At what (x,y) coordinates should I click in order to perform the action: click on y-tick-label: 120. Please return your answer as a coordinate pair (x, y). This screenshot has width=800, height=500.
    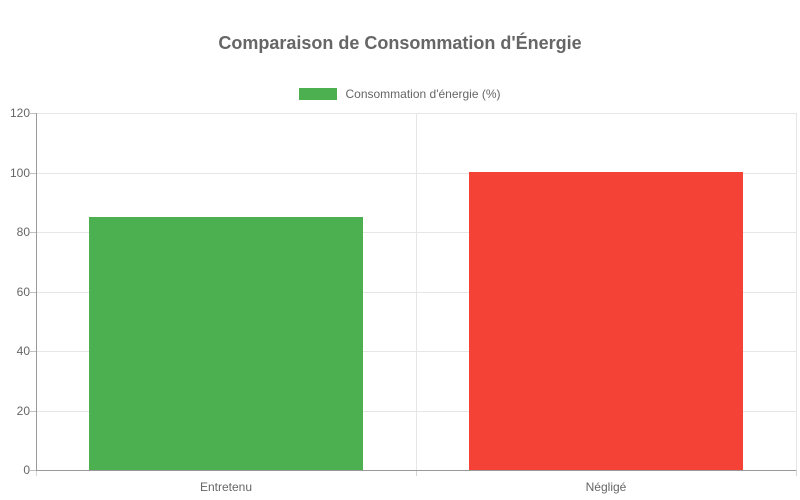
    Looking at the image, I should click on (19, 113).